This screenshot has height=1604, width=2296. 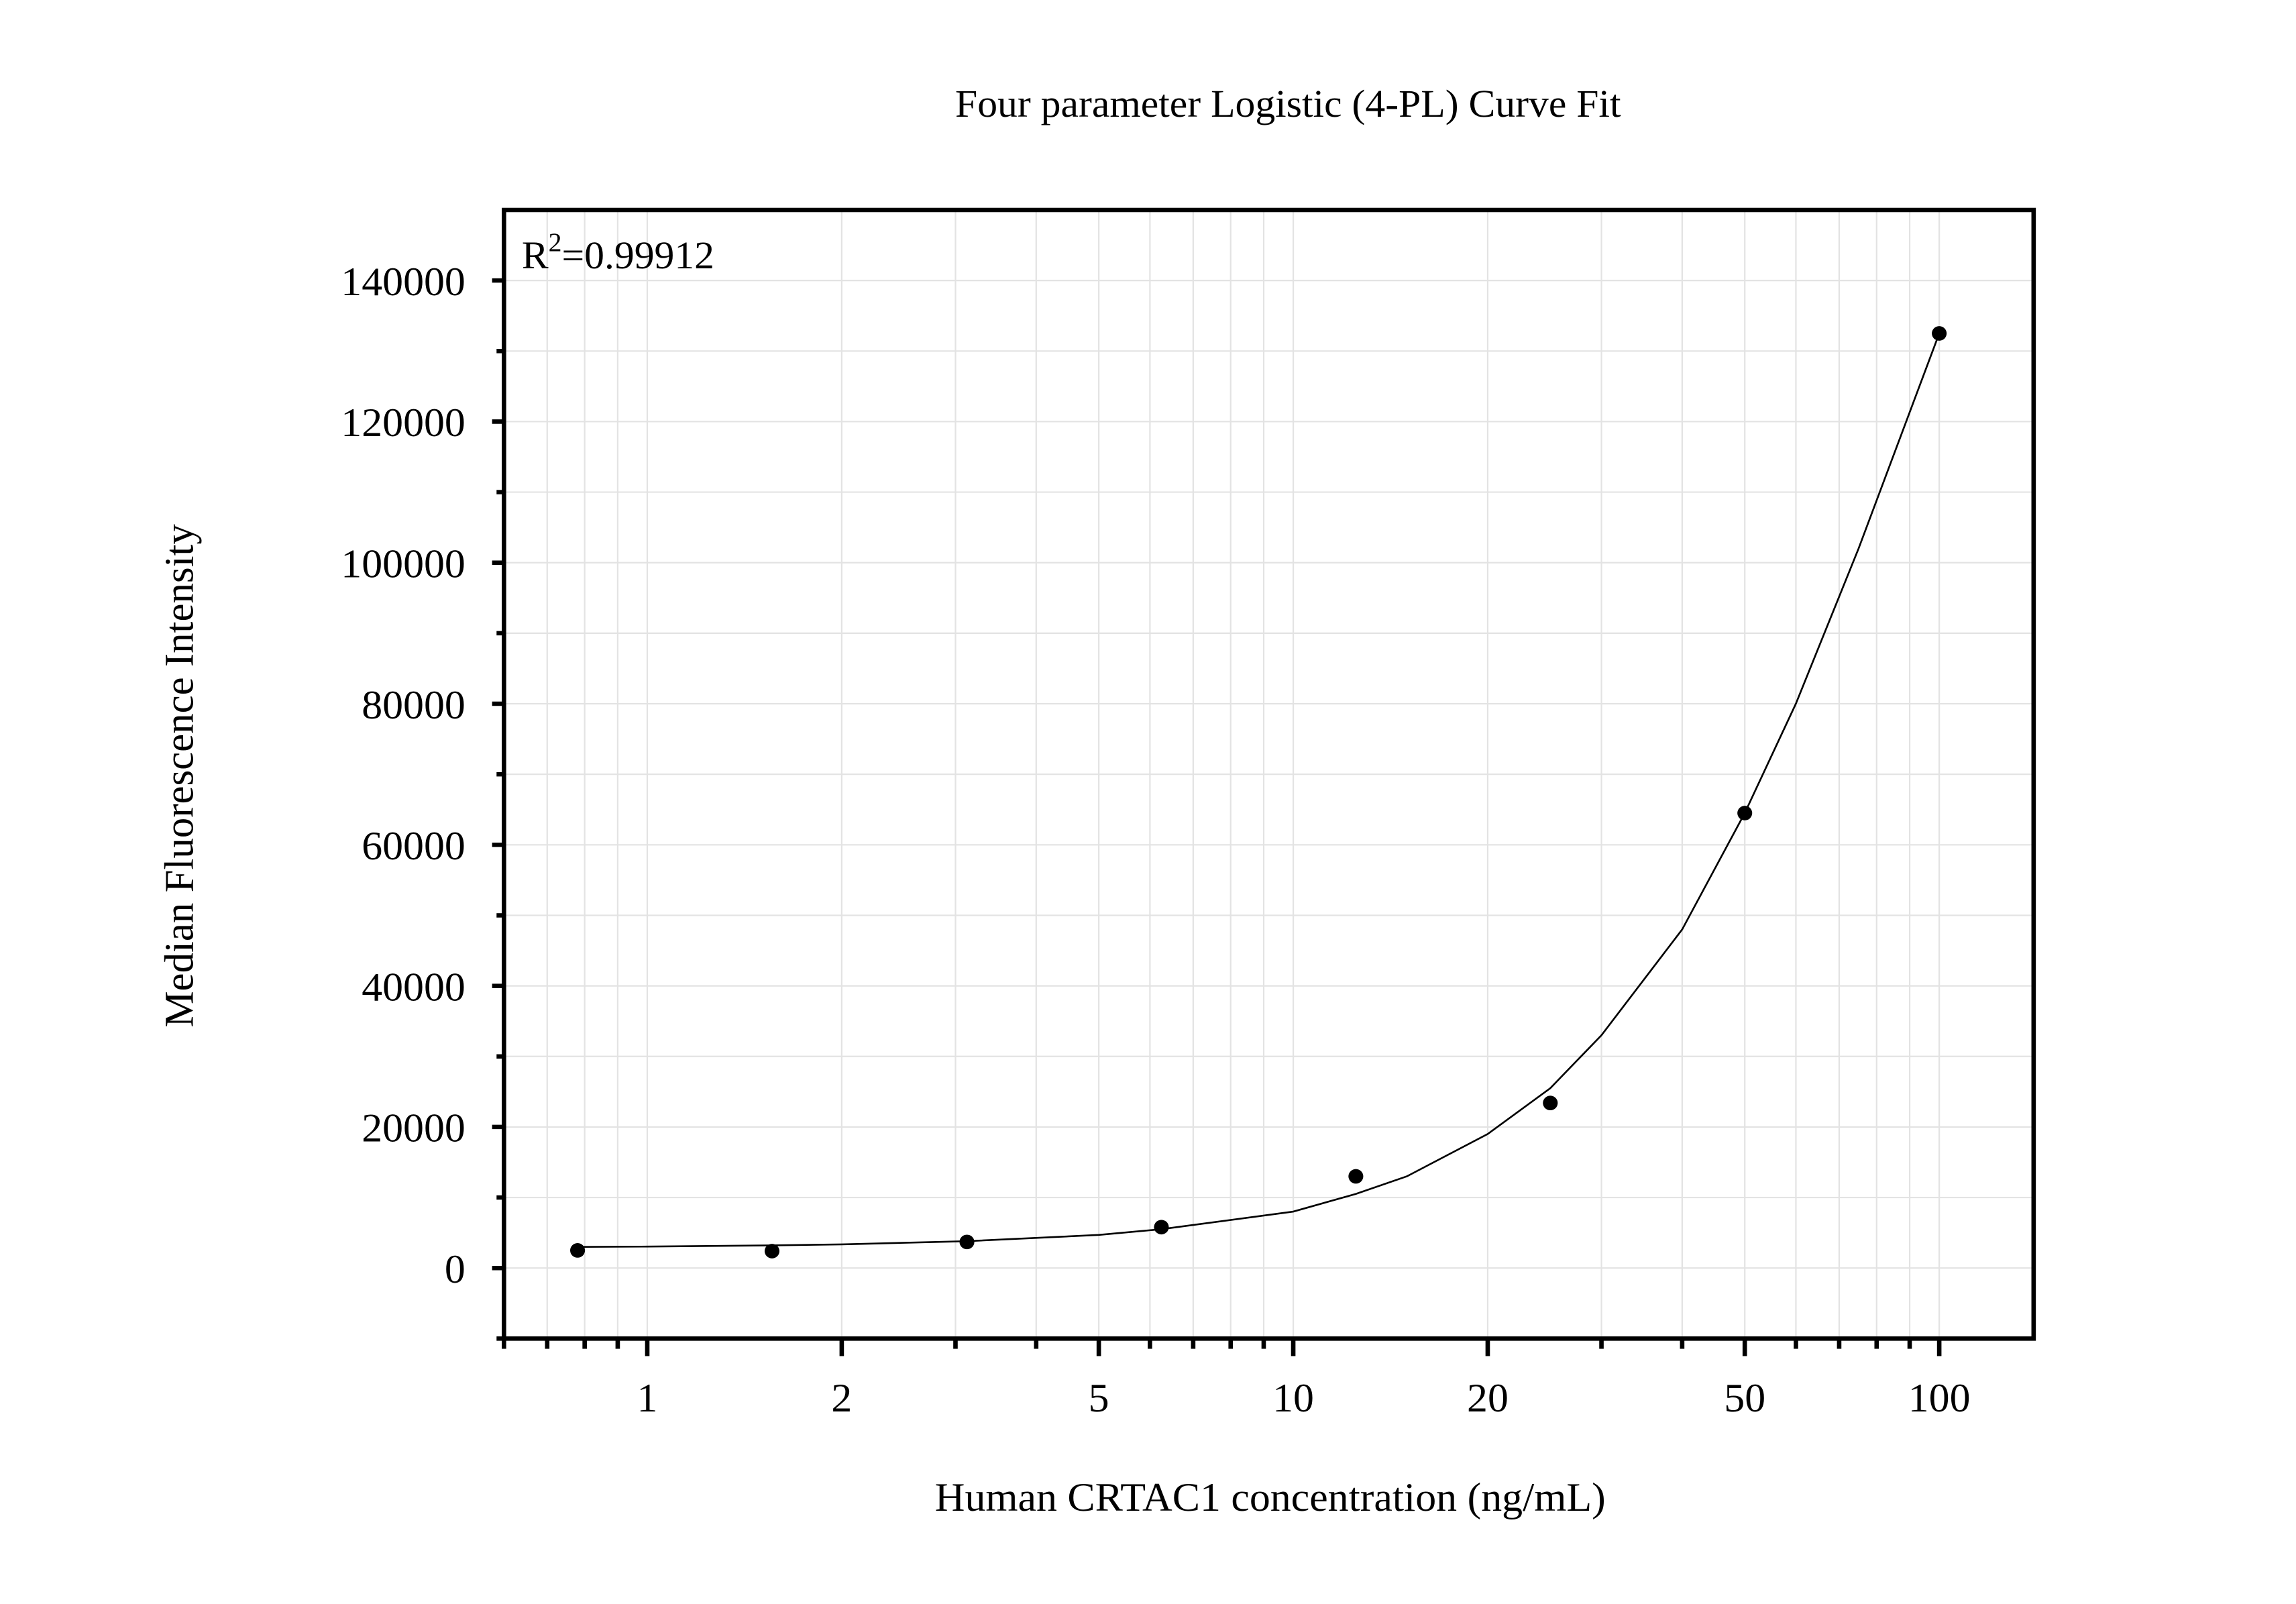 What do you see at coordinates (403, 563) in the screenshot?
I see `y-tick-label: 100000` at bounding box center [403, 563].